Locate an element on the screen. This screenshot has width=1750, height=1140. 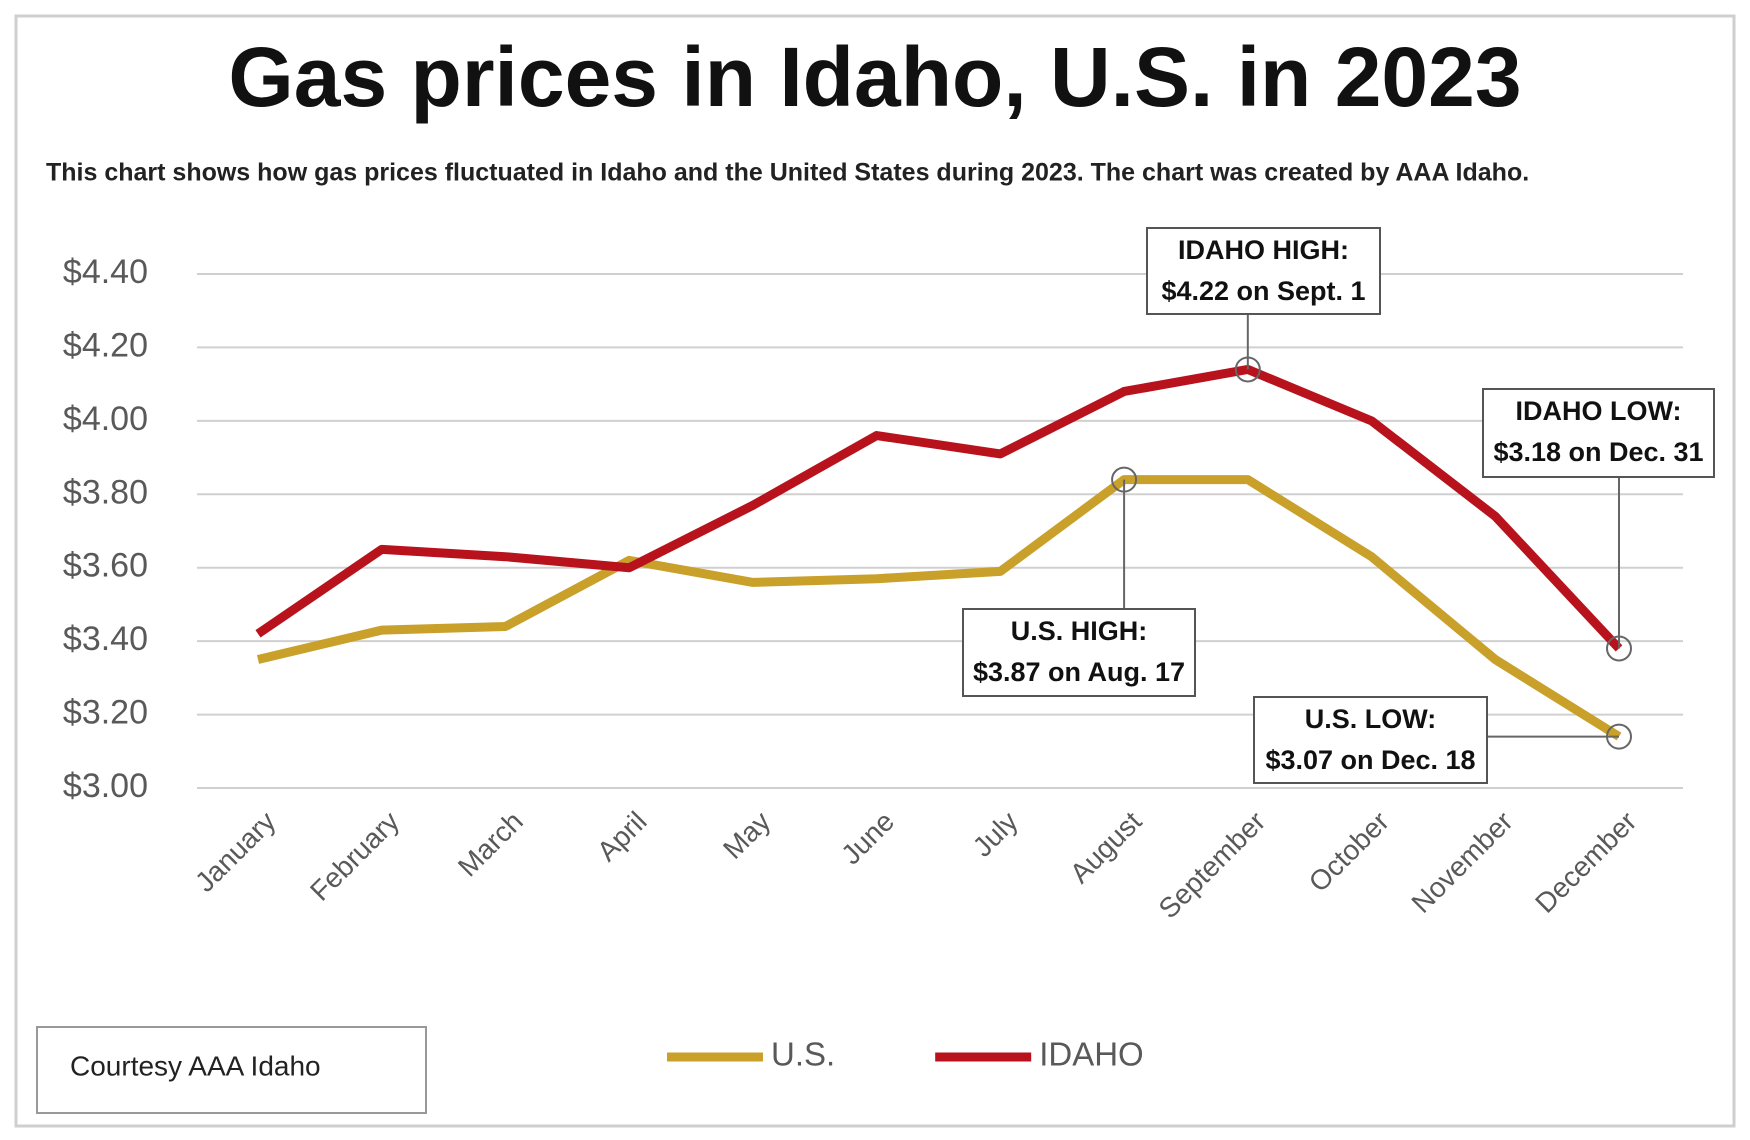
annotation-text: IDAHO HIGH: is located at coordinates (1263, 250).